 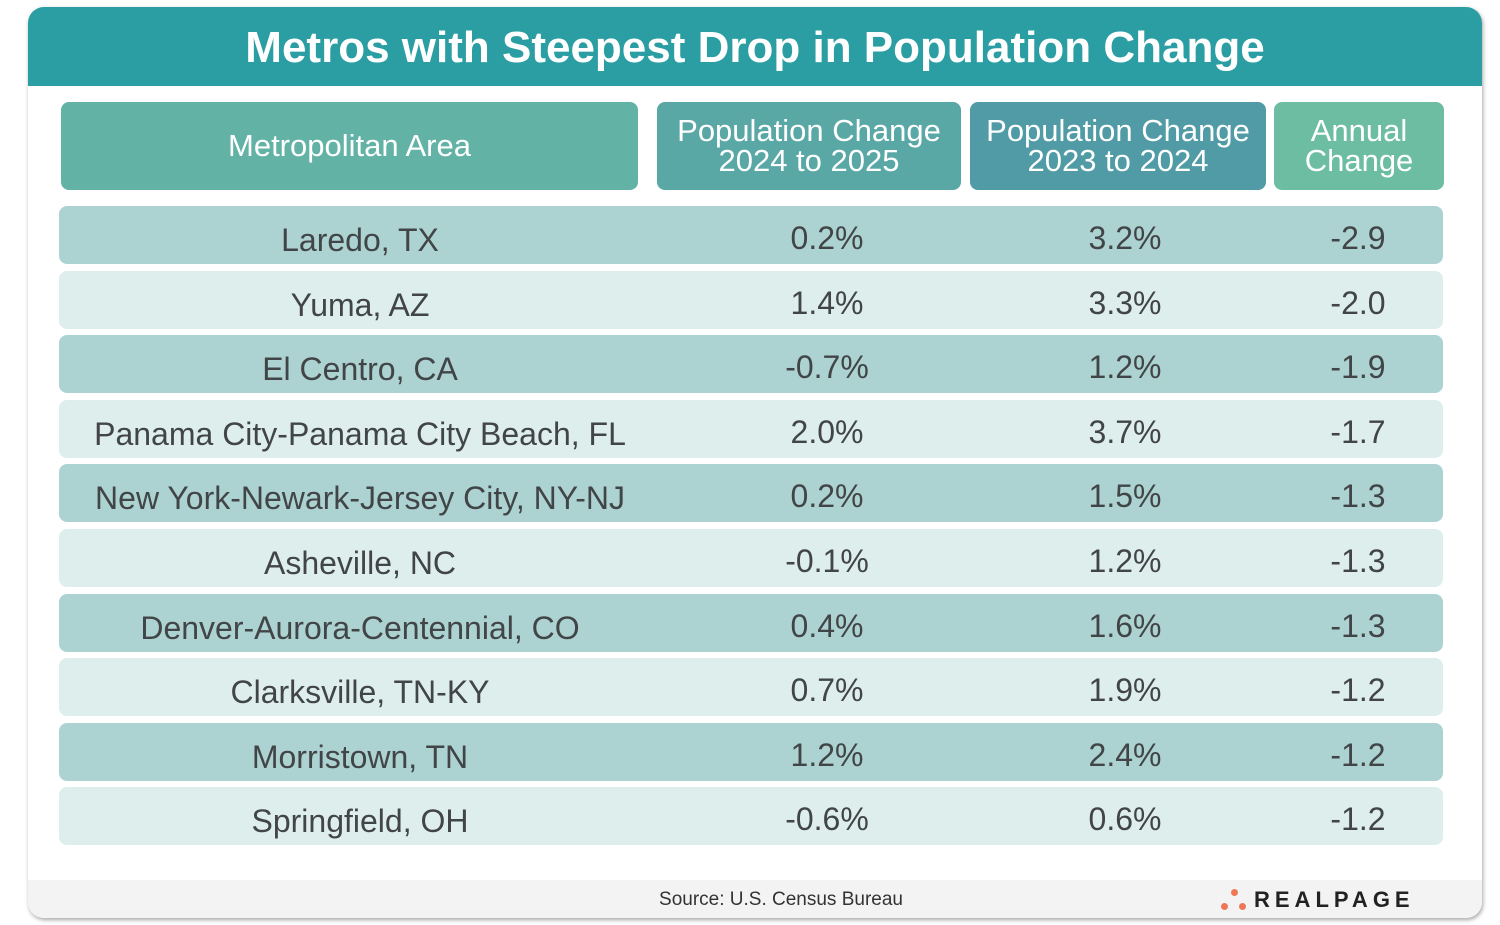 What do you see at coordinates (1125, 625) in the screenshot?
I see `pop-change-2023-2024-cell: 1.6%` at bounding box center [1125, 625].